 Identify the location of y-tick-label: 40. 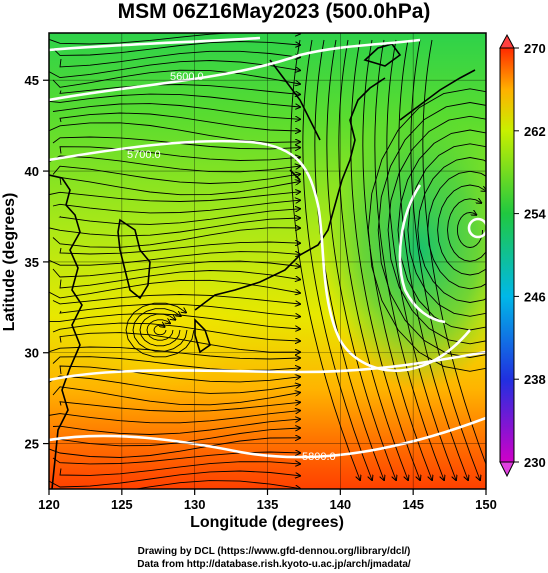
(32, 171).